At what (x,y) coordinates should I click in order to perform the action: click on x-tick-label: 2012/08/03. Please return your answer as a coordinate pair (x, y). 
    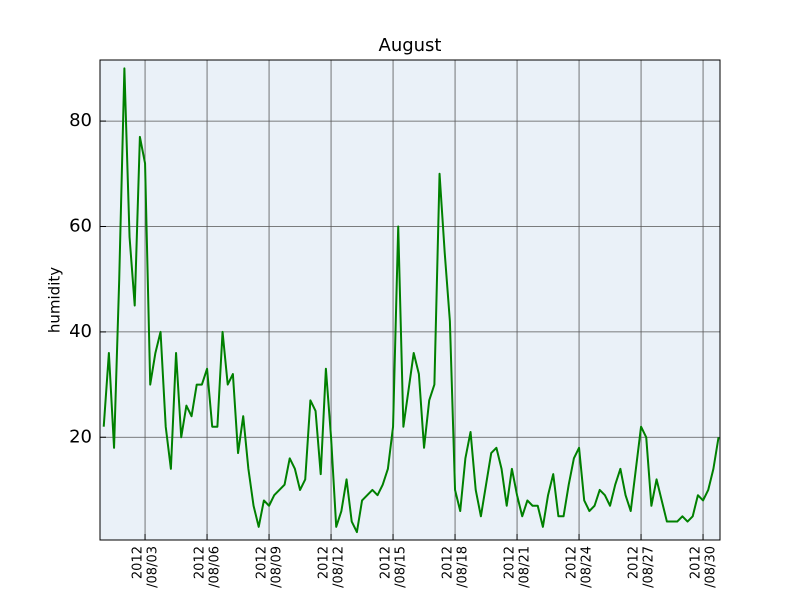
    Looking at the image, I should click on (145, 567).